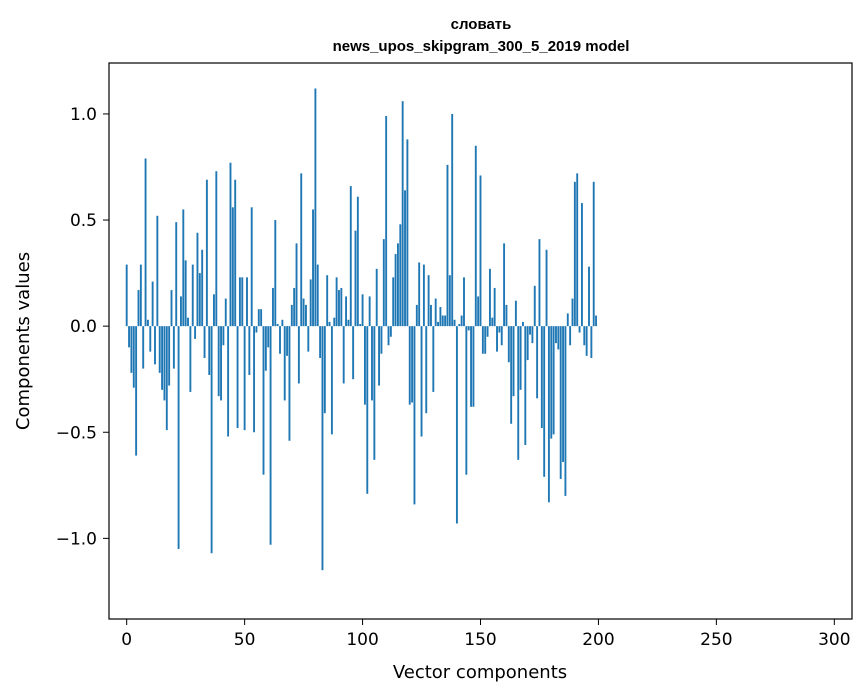 The image size is (867, 696). Describe the element at coordinates (481, 46) in the screenshot. I see `chart-title-line-2: news_upos_skipgram_300_5_2019 model` at that location.